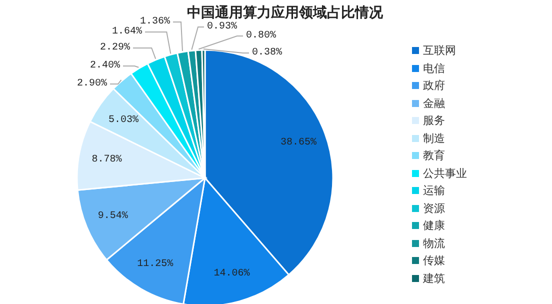  What do you see at coordinates (434, 103) in the screenshot?
I see `legend-label: 金融` at bounding box center [434, 103].